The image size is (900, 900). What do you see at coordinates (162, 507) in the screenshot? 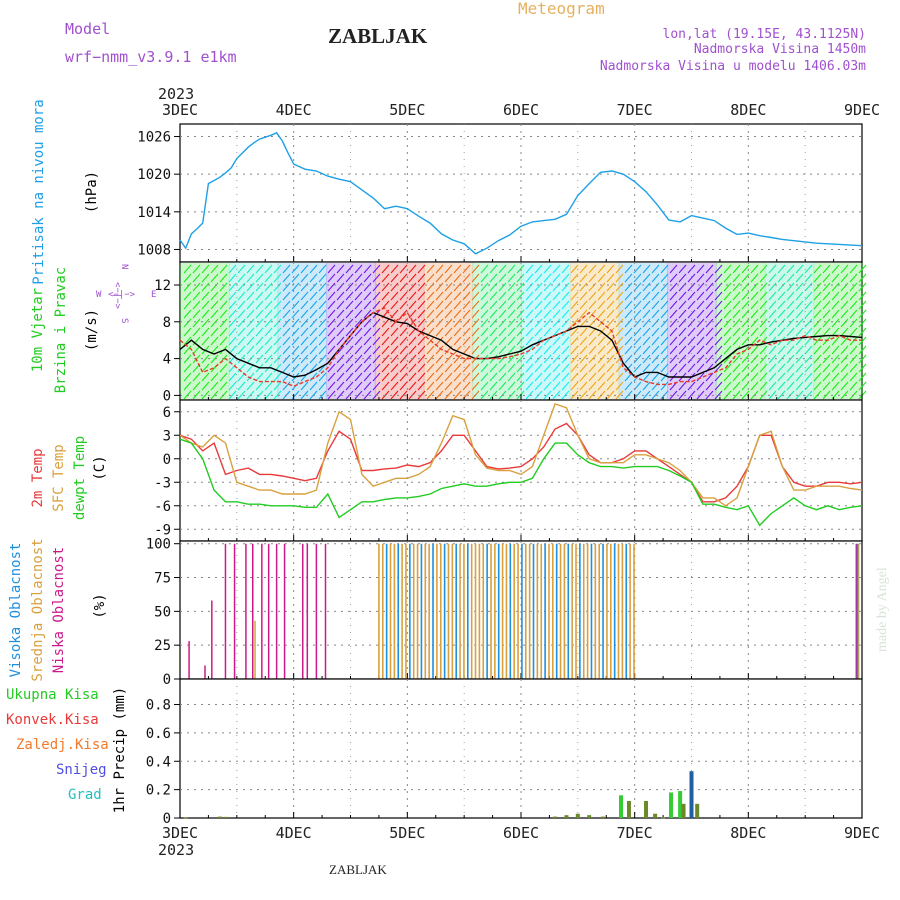
I see `y-tick-label: -6` at bounding box center [162, 507].